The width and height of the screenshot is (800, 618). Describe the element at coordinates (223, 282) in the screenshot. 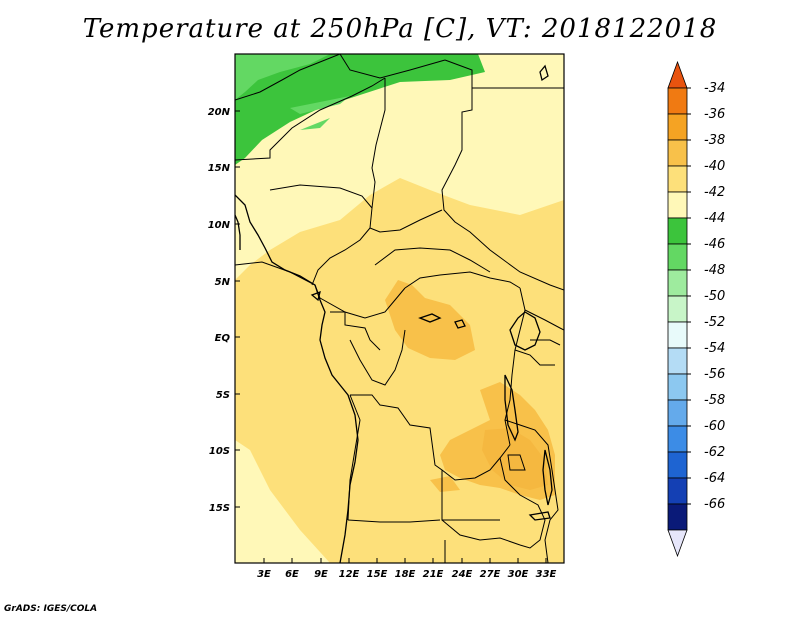

I see `lat-label: 5N` at that location.